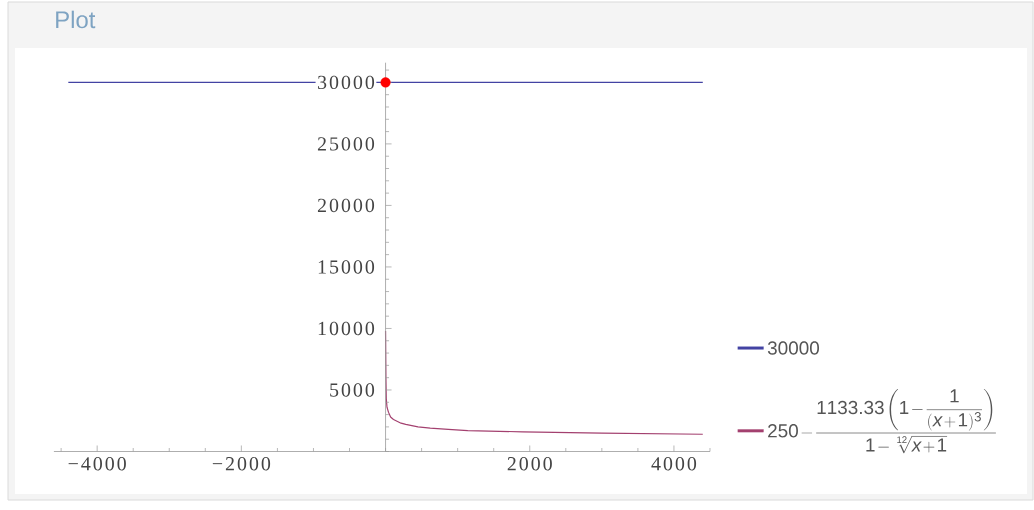  I want to click on y-tick-label: 15000, so click(346, 267).